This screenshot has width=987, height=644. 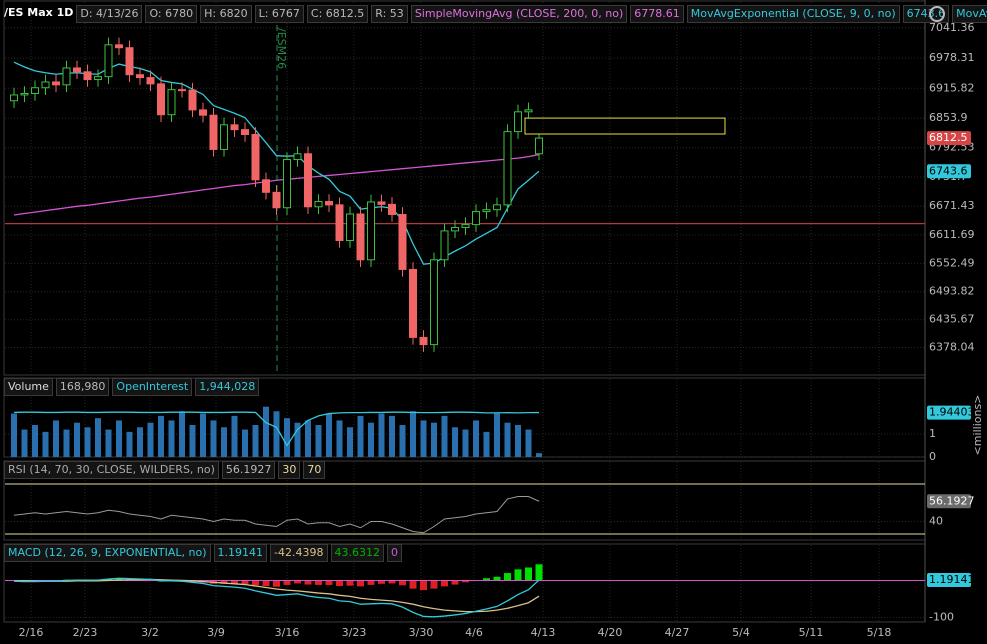 What do you see at coordinates (299, 553) in the screenshot?
I see `study-value: -42.4398` at bounding box center [299, 553].